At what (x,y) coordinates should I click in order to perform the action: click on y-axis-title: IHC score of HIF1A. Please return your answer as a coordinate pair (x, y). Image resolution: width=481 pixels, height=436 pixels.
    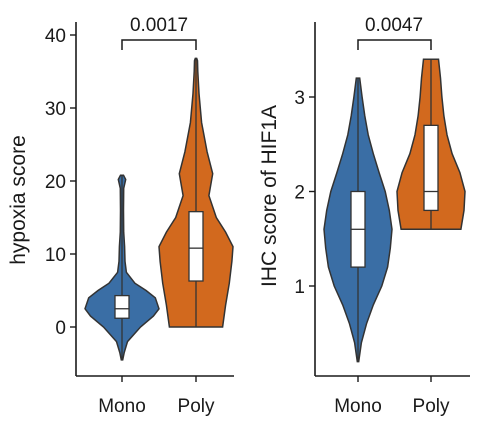
    Looking at the image, I should click on (269, 196).